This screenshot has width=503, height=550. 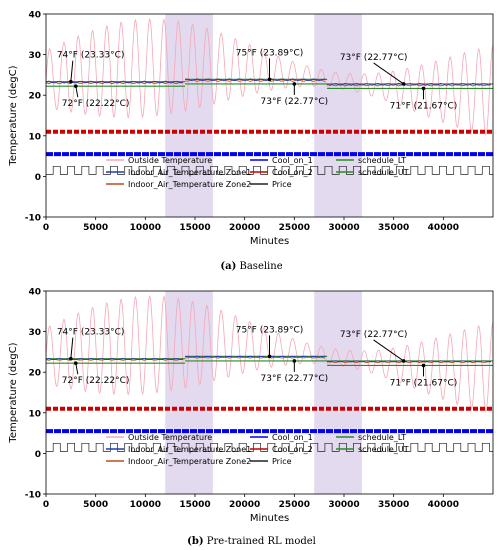 I want to click on caption-text: Baseline, so click(x=261, y=266).